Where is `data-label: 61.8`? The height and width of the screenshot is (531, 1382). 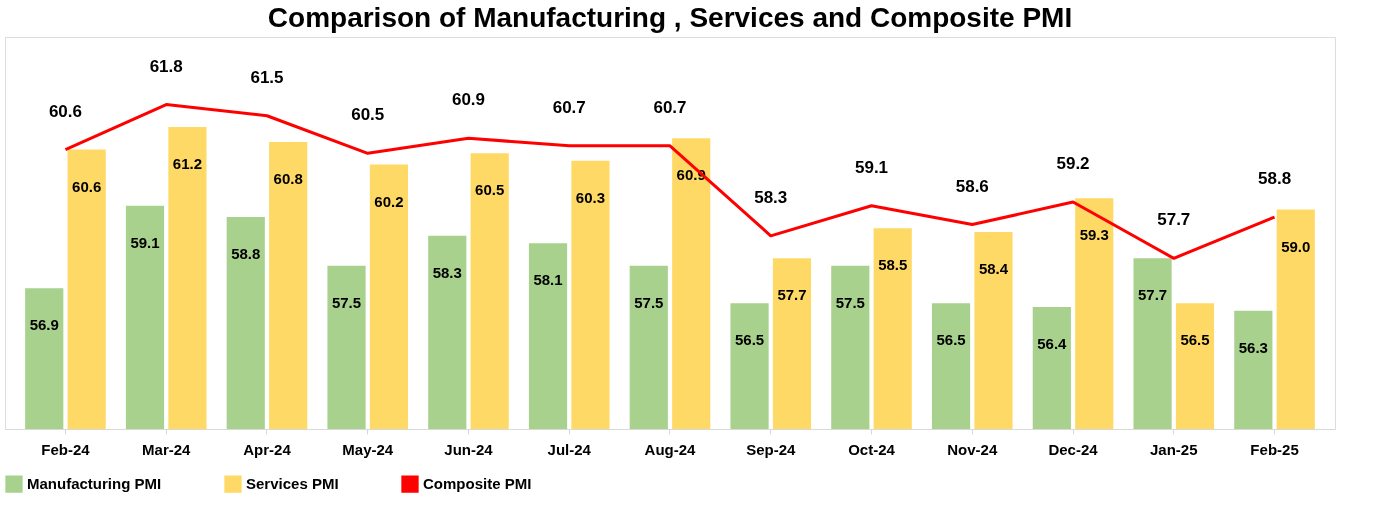 data-label: 61.8 is located at coordinates (166, 66).